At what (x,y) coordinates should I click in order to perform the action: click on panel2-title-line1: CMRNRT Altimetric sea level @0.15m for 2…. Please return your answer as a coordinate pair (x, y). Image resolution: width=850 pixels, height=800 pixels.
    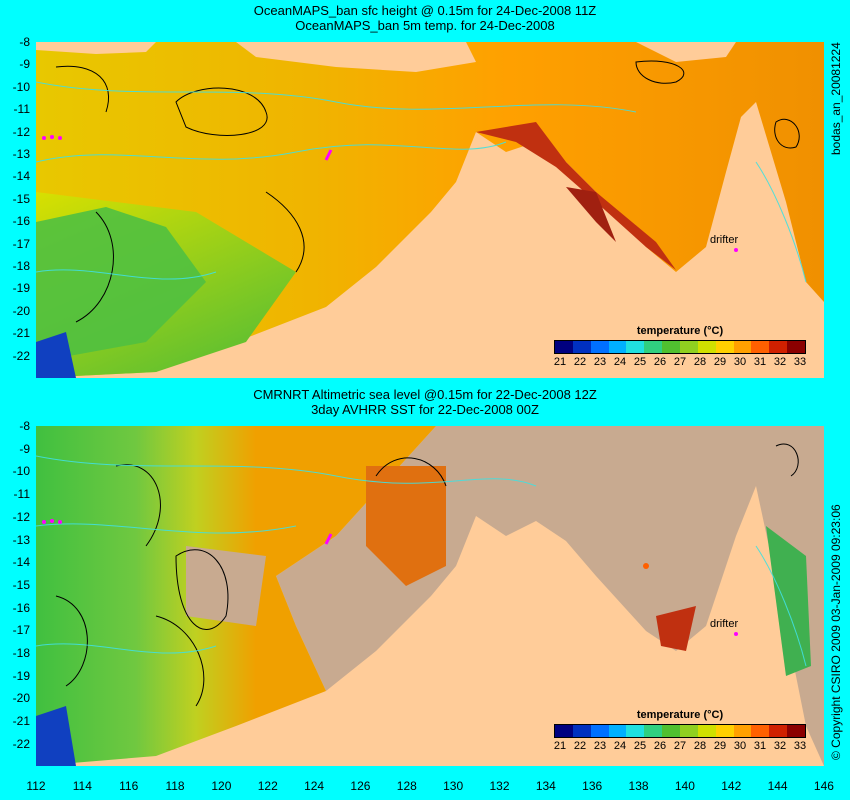
    Looking at the image, I should click on (425, 394).